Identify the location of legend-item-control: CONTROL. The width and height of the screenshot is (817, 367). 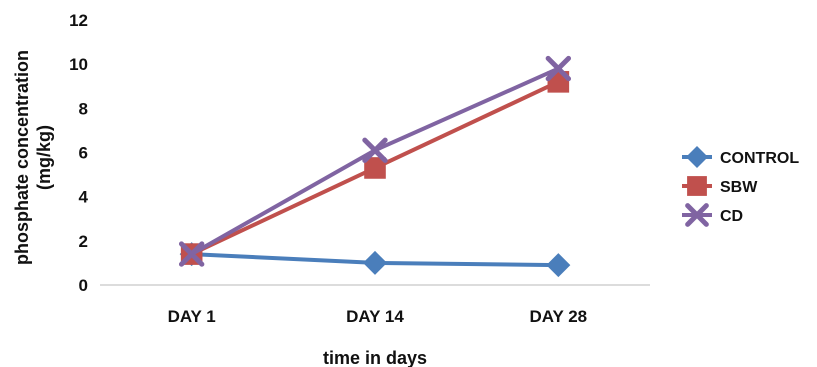
(740, 157).